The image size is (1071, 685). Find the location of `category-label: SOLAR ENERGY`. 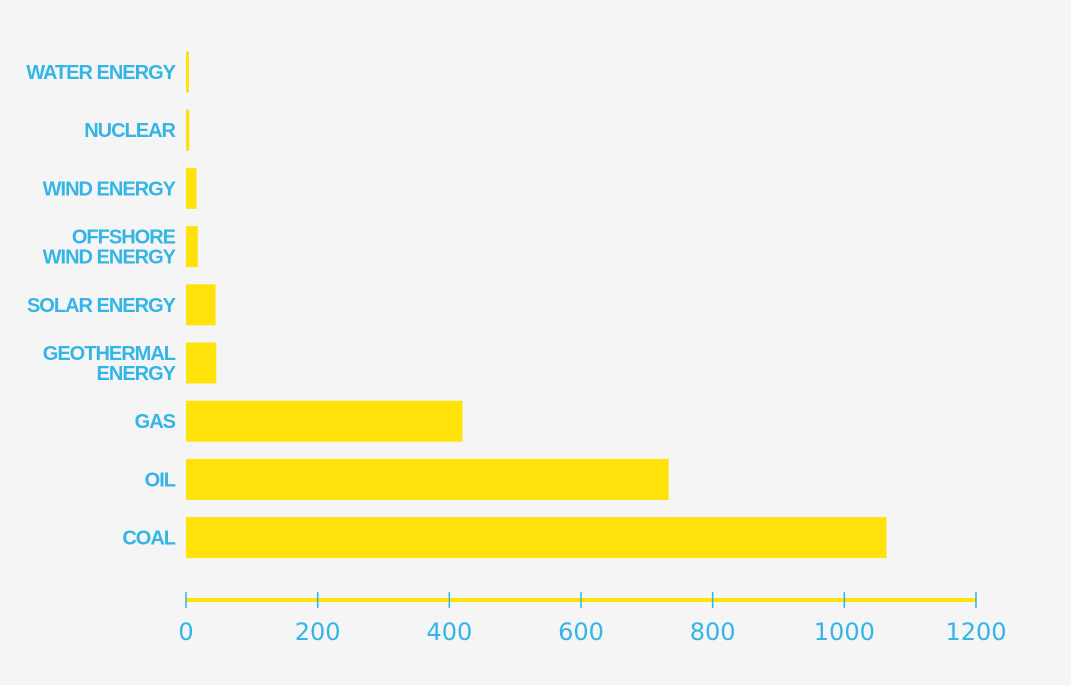

category-label: SOLAR ENERGY is located at coordinates (102, 306).